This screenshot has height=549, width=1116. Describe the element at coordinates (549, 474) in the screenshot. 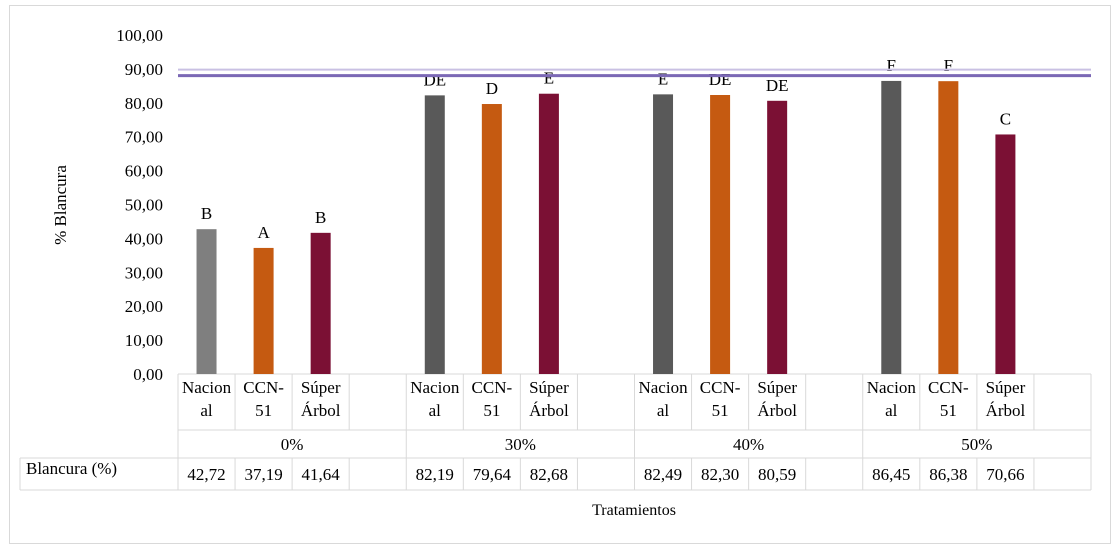

I see `table-value: 82,68` at that location.